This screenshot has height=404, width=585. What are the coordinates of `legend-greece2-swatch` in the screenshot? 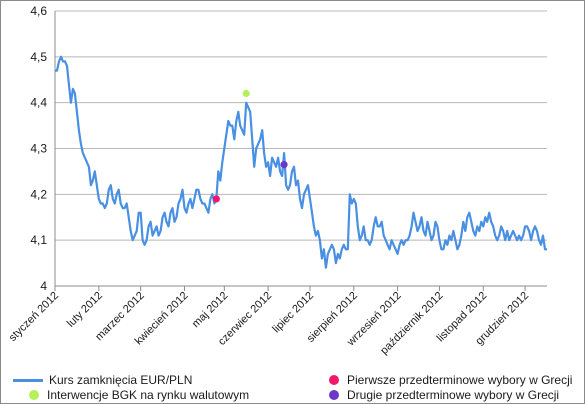 It's located at (334, 395).